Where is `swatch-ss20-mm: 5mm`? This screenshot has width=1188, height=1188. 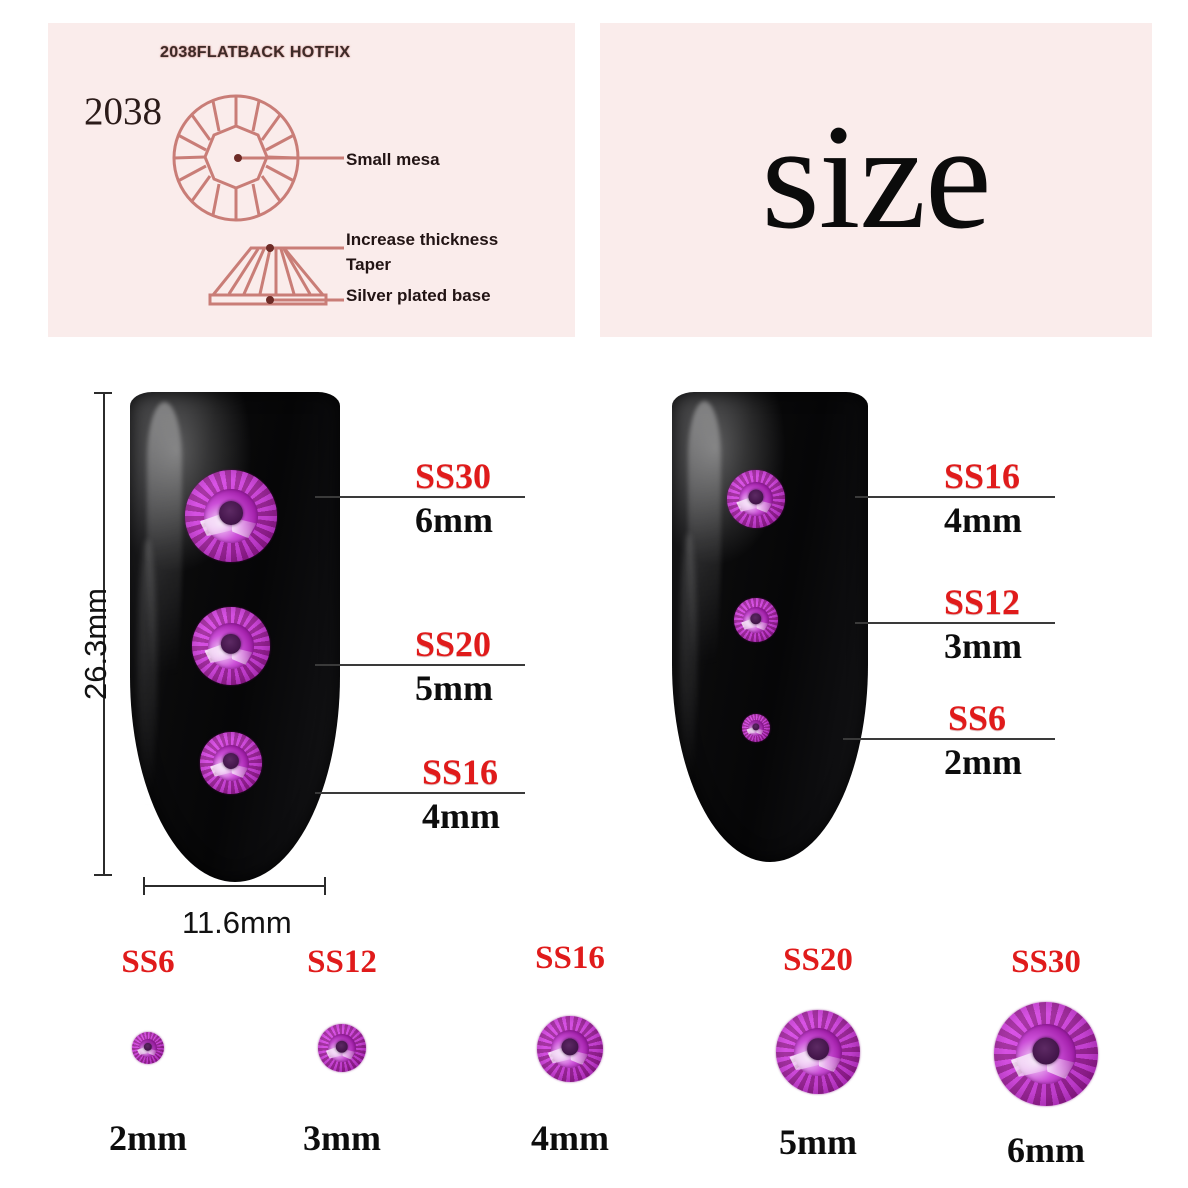
swatch-ss20-mm: 5mm is located at coordinates (818, 1142).